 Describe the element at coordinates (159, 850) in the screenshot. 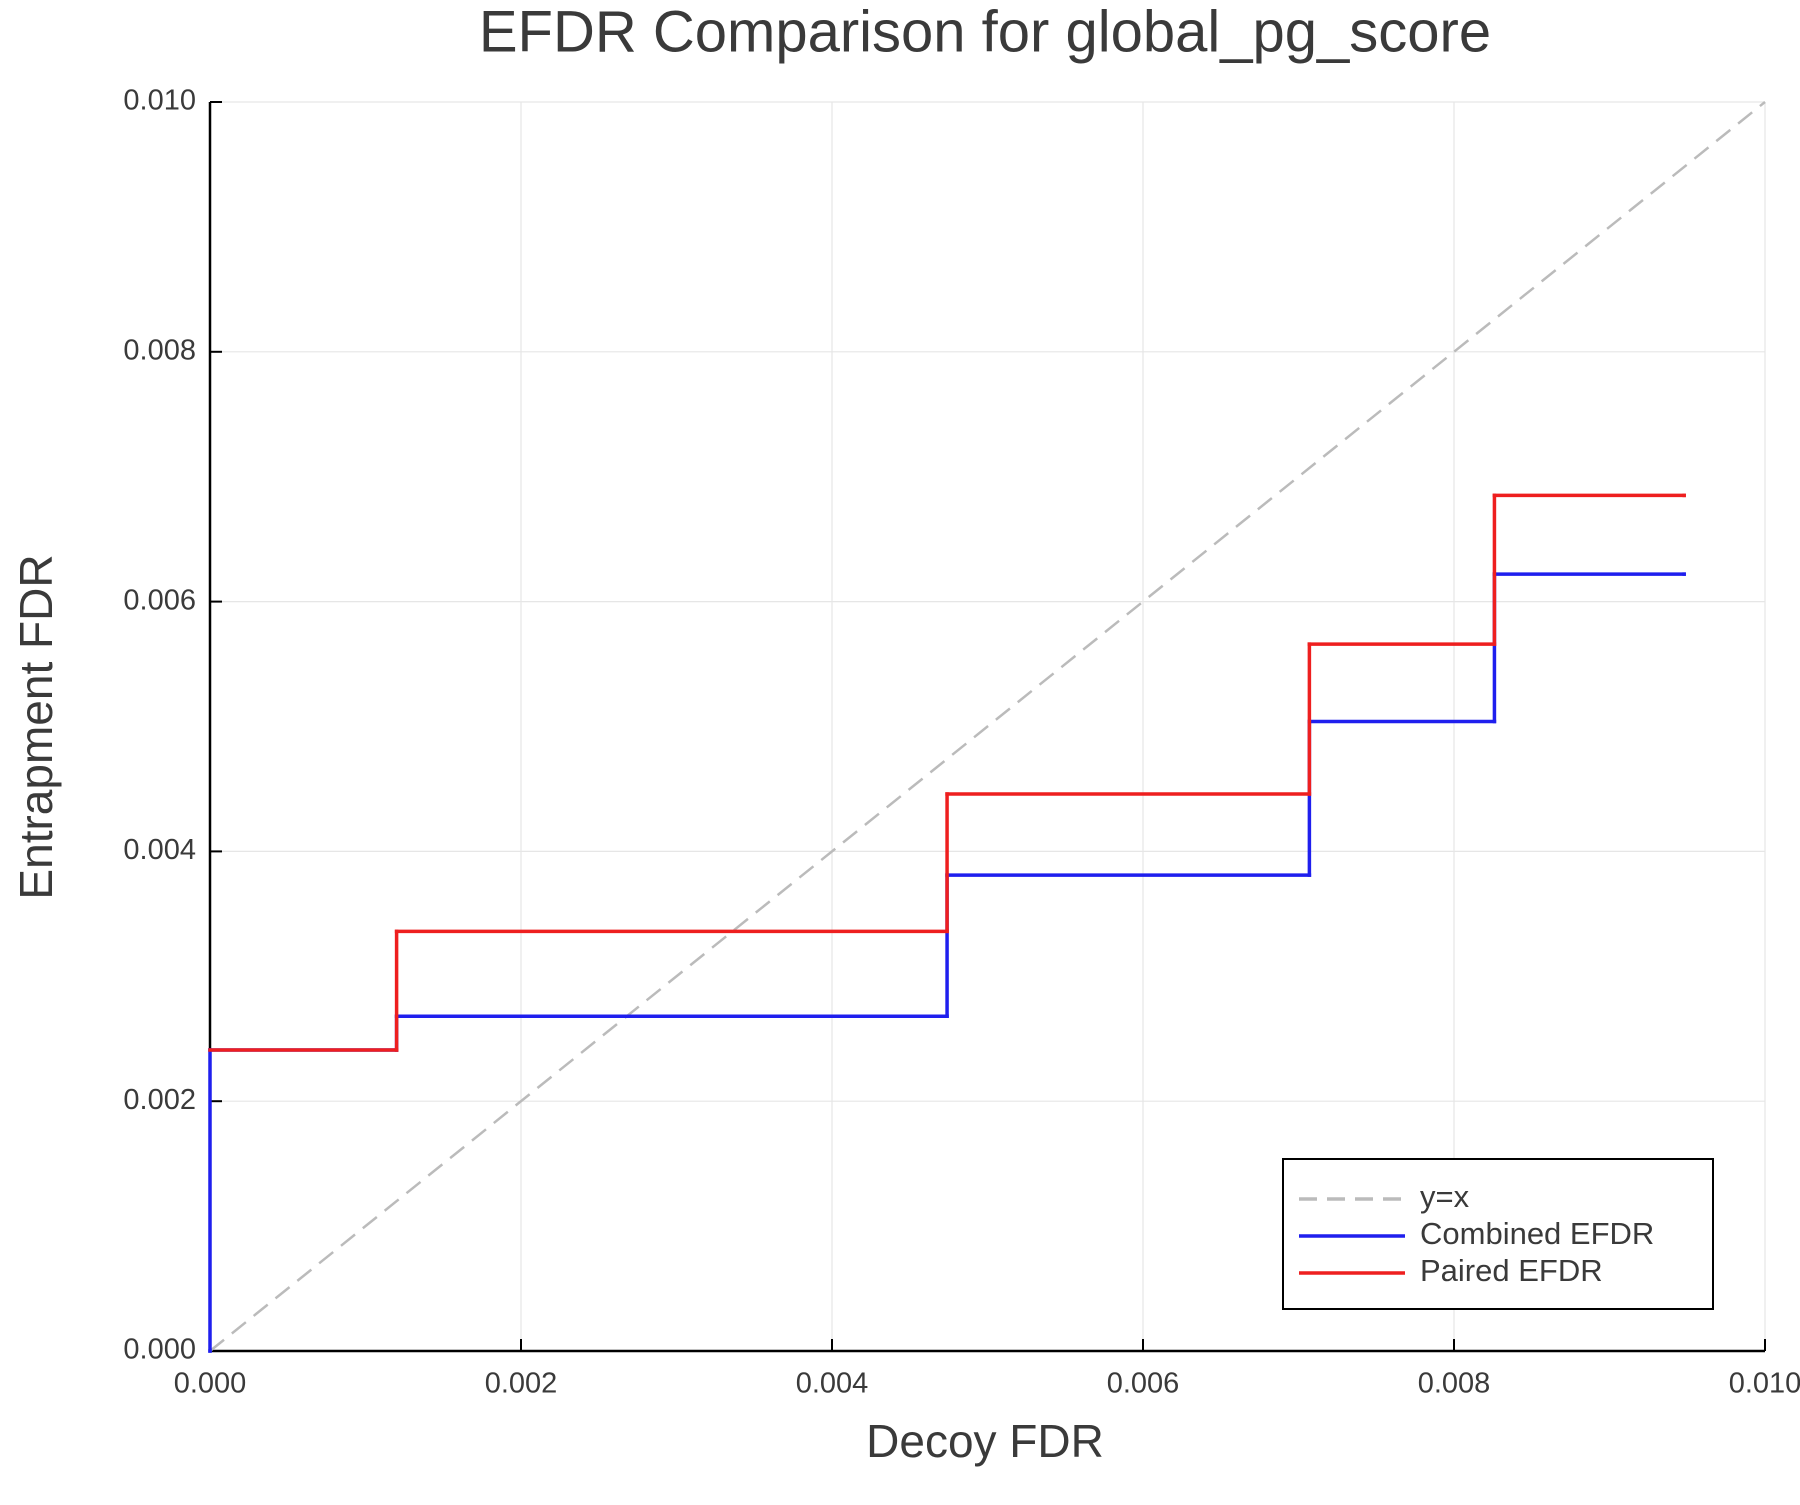

I see `y-tick-label: 0.004` at that location.